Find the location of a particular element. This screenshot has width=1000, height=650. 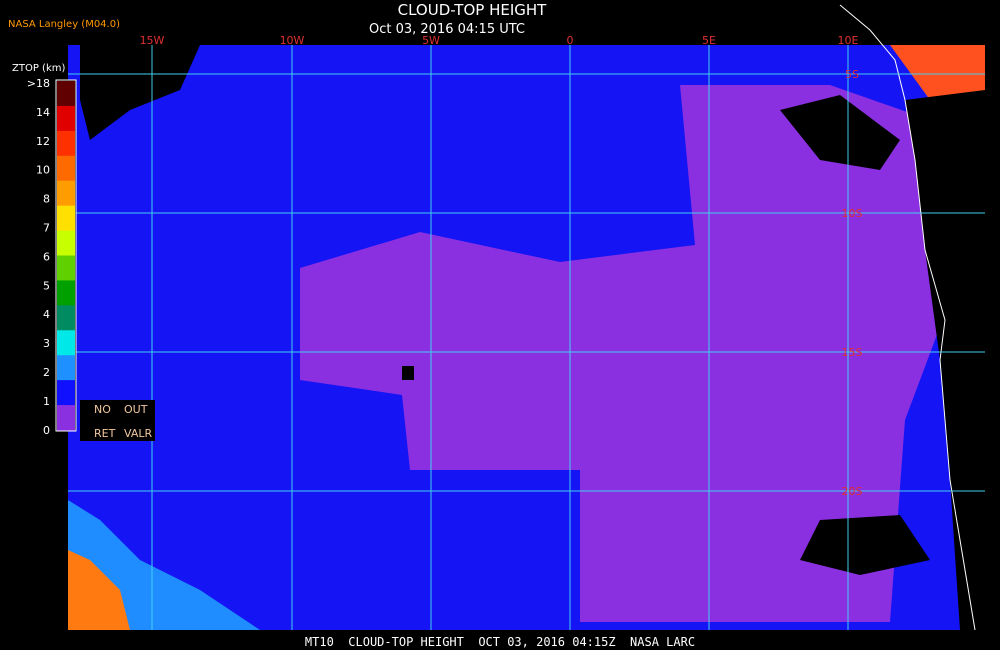

legend-title: ZTOP (km) is located at coordinates (38, 68).